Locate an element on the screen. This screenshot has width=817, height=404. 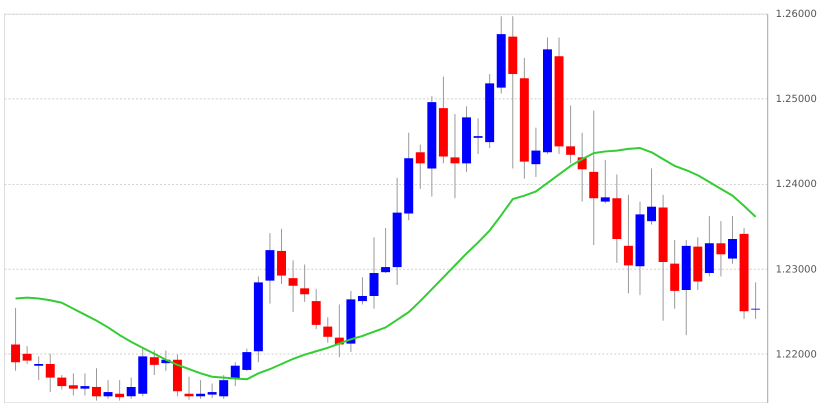
y-tick-label: 1.26000 is located at coordinates (796, 14).